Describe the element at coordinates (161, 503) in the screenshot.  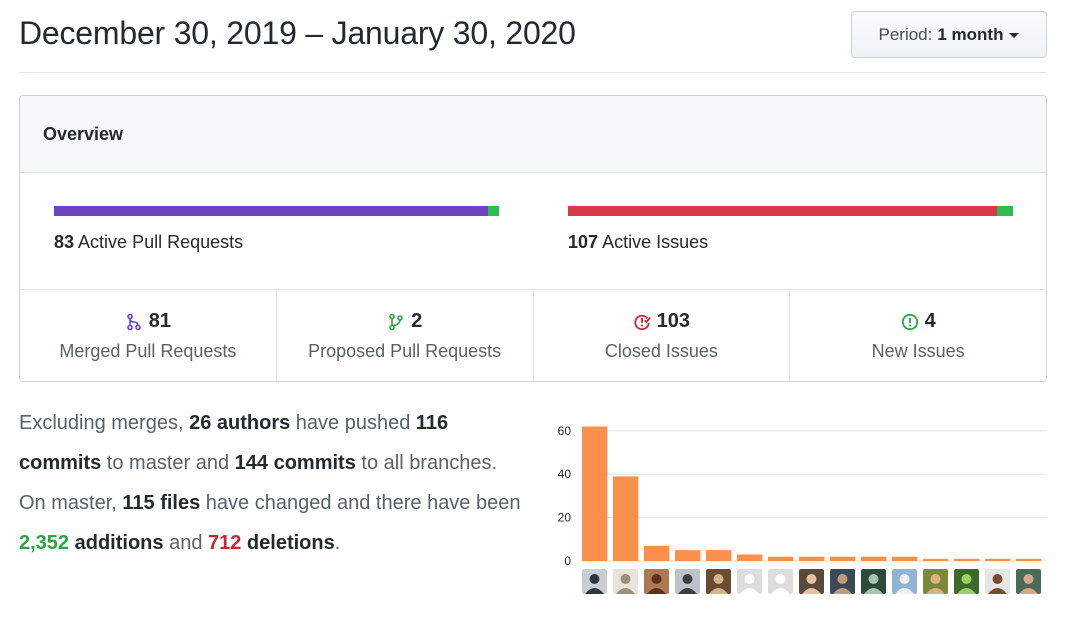
I see `files-changed-count: 115 files` at that location.